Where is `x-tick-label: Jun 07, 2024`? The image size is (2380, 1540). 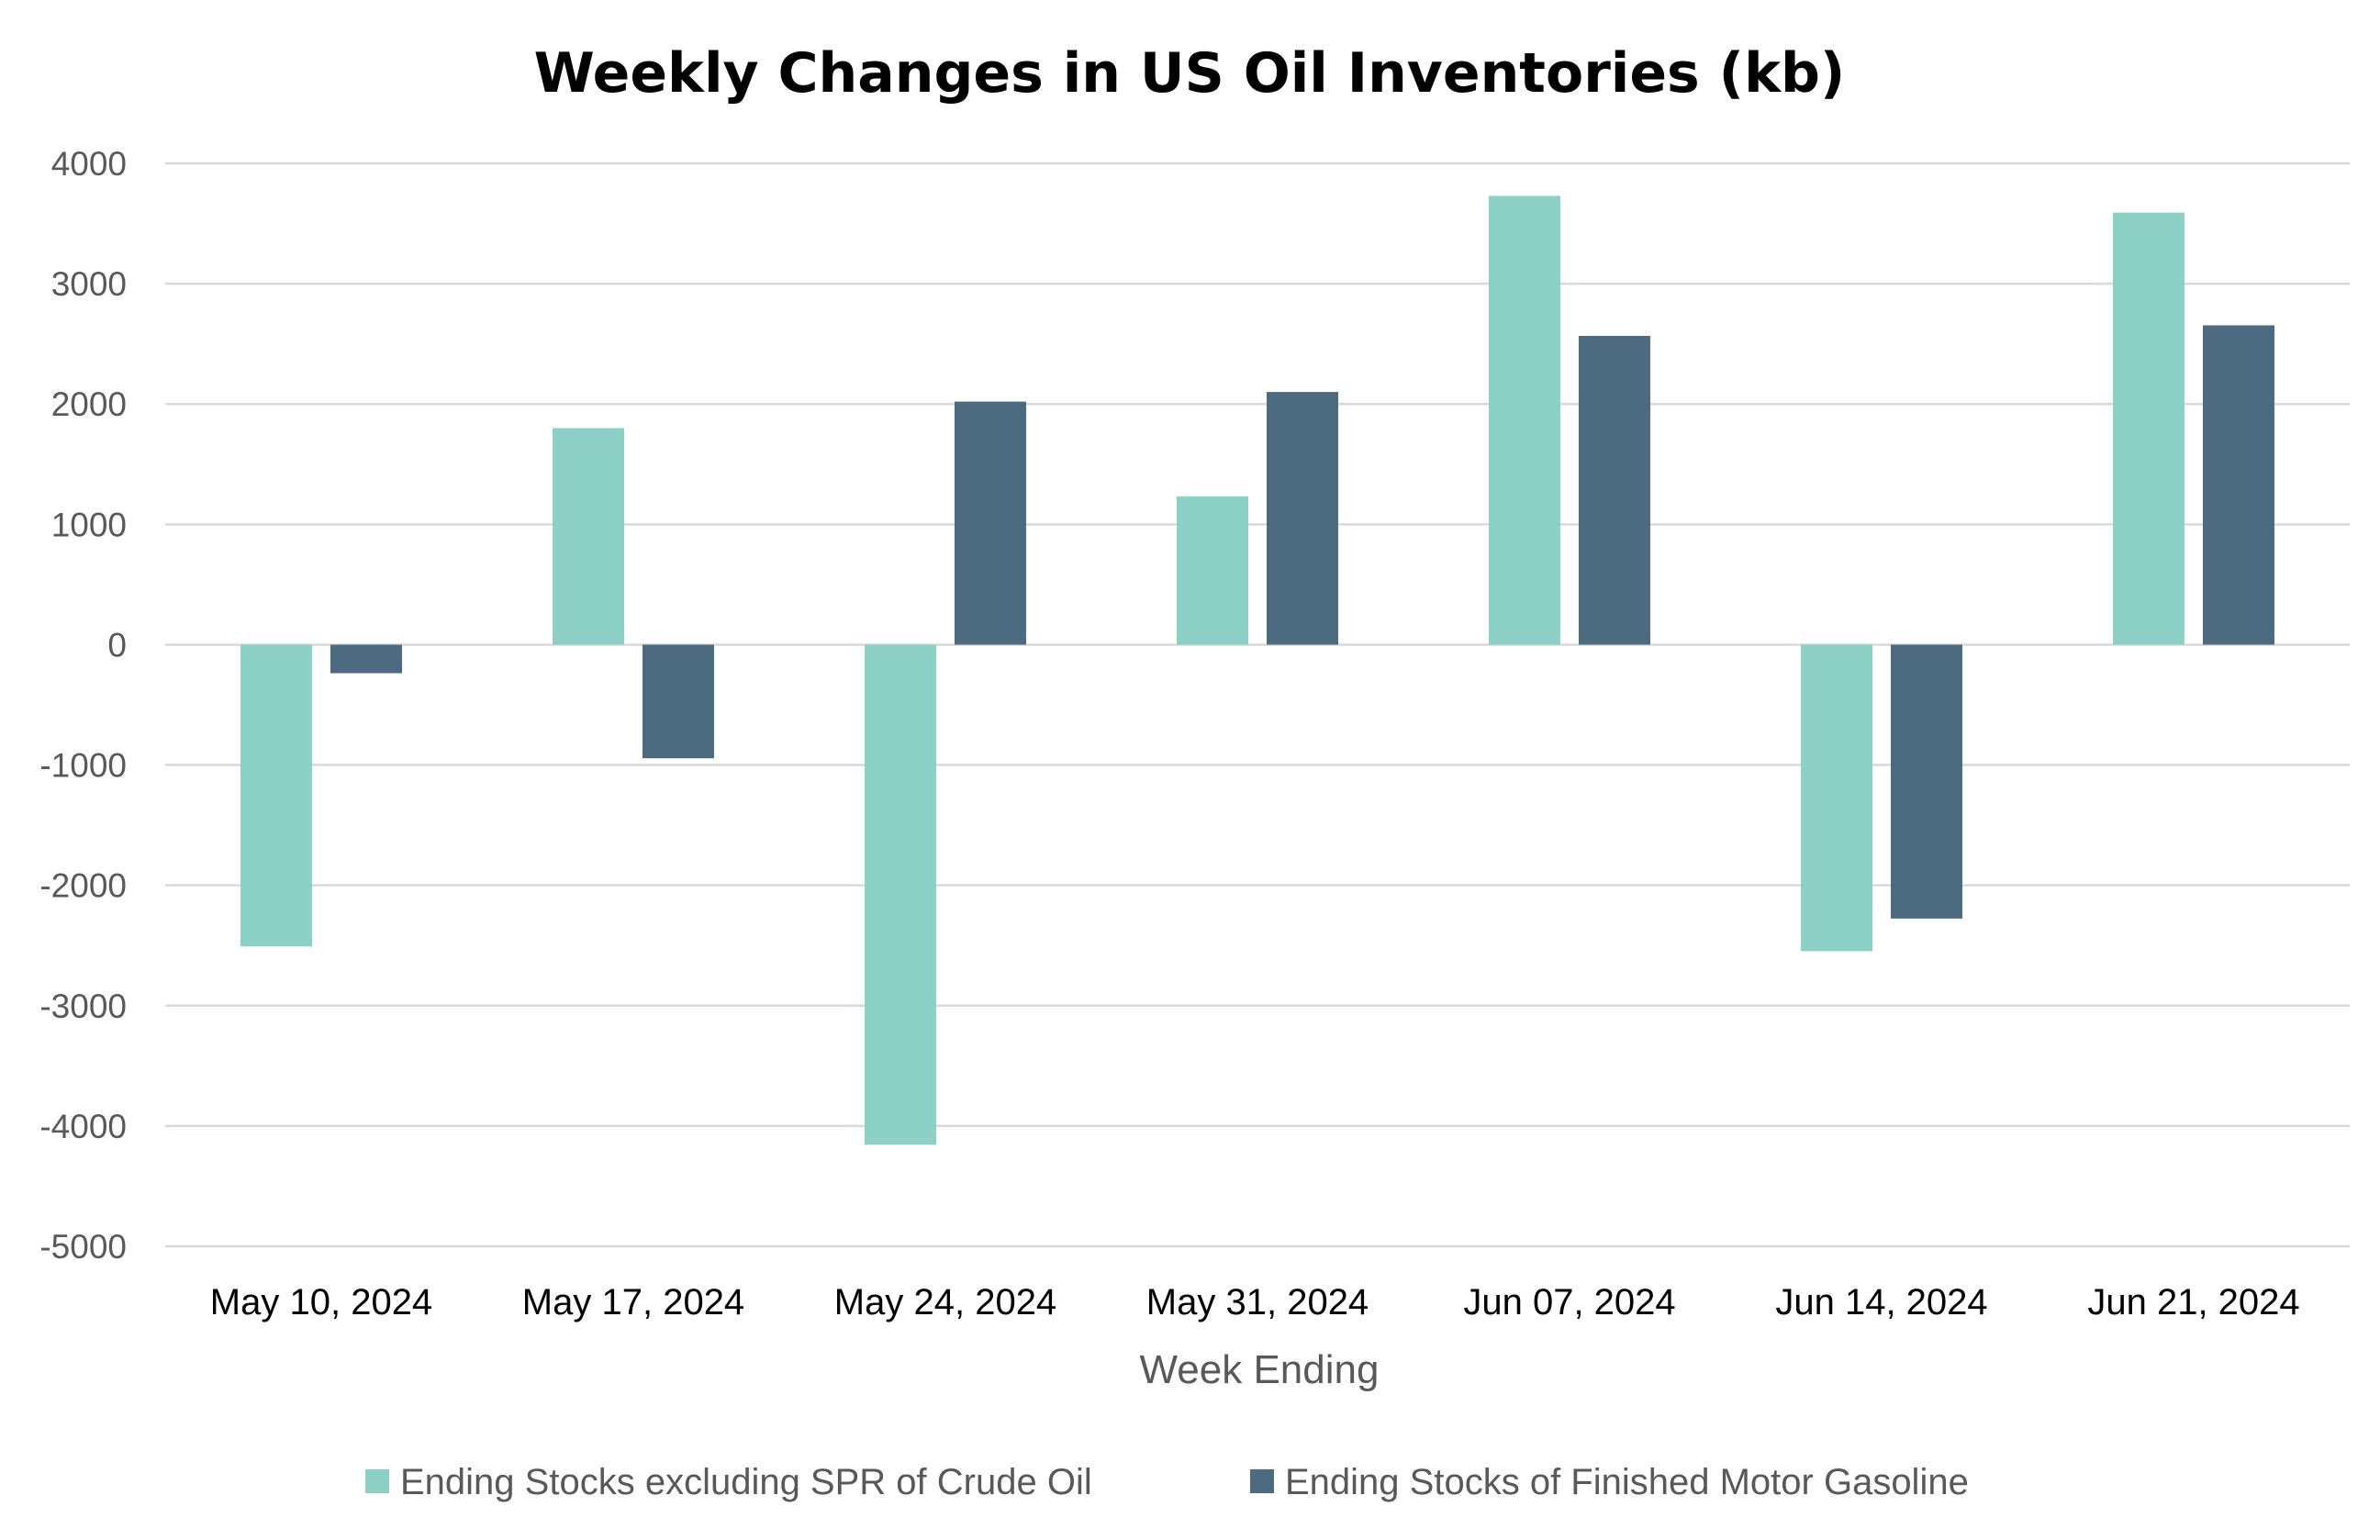
x-tick-label: Jun 07, 2024 is located at coordinates (1569, 1302).